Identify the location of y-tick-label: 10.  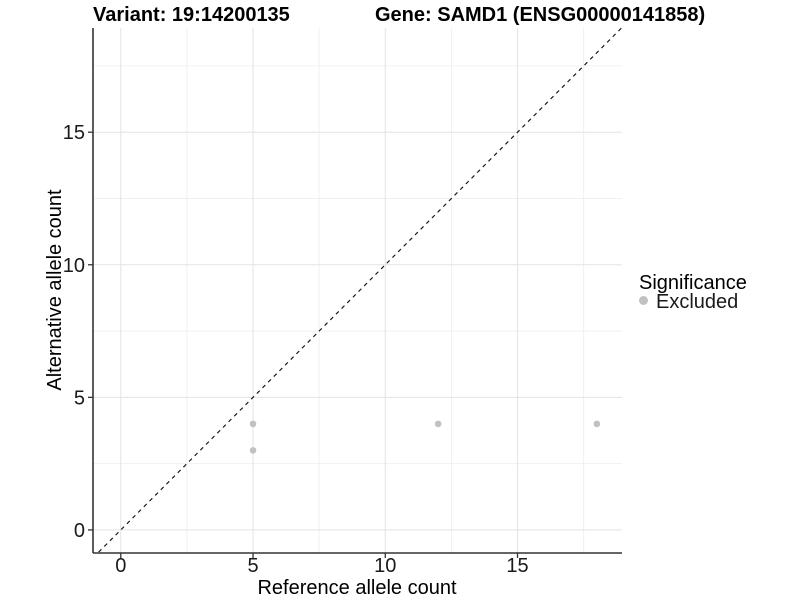
(74, 266).